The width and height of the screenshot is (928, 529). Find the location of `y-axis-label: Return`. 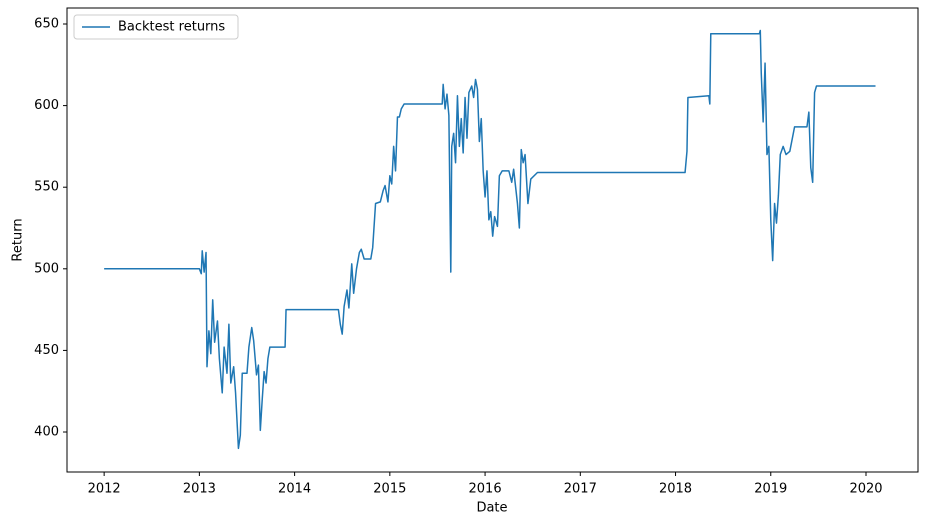

y-axis-label: Return is located at coordinates (18, 239).